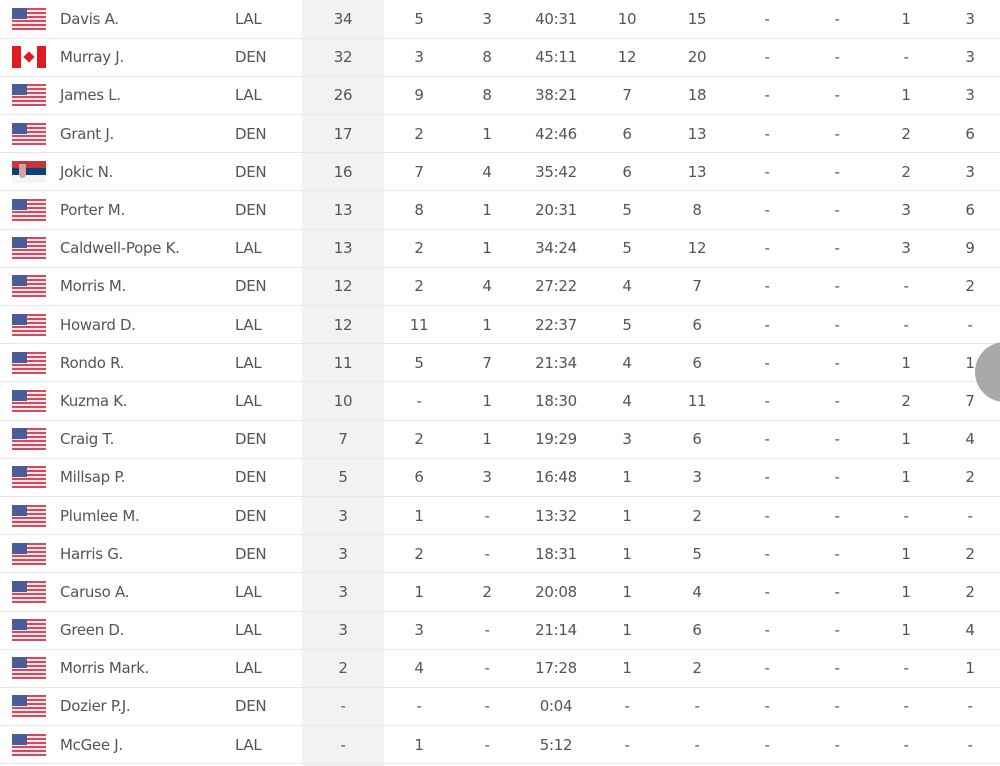  What do you see at coordinates (500, 286) in the screenshot?
I see `table-row: Morris M. DEN 12 2 4 27:22 4 7 - - - 2` at bounding box center [500, 286].